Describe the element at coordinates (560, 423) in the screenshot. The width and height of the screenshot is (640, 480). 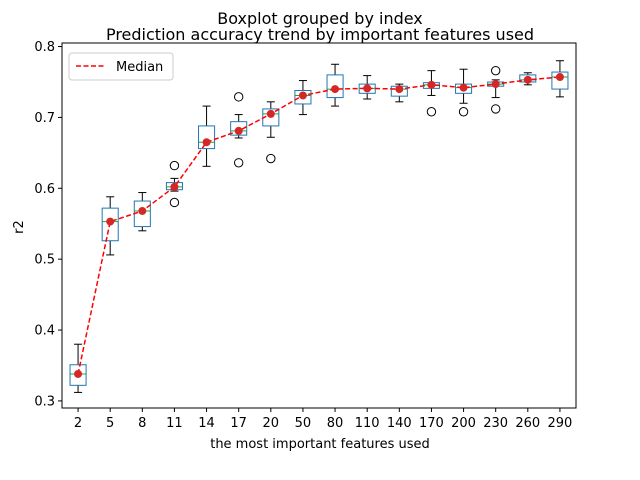
I see `x-tick-label: 290` at that location.